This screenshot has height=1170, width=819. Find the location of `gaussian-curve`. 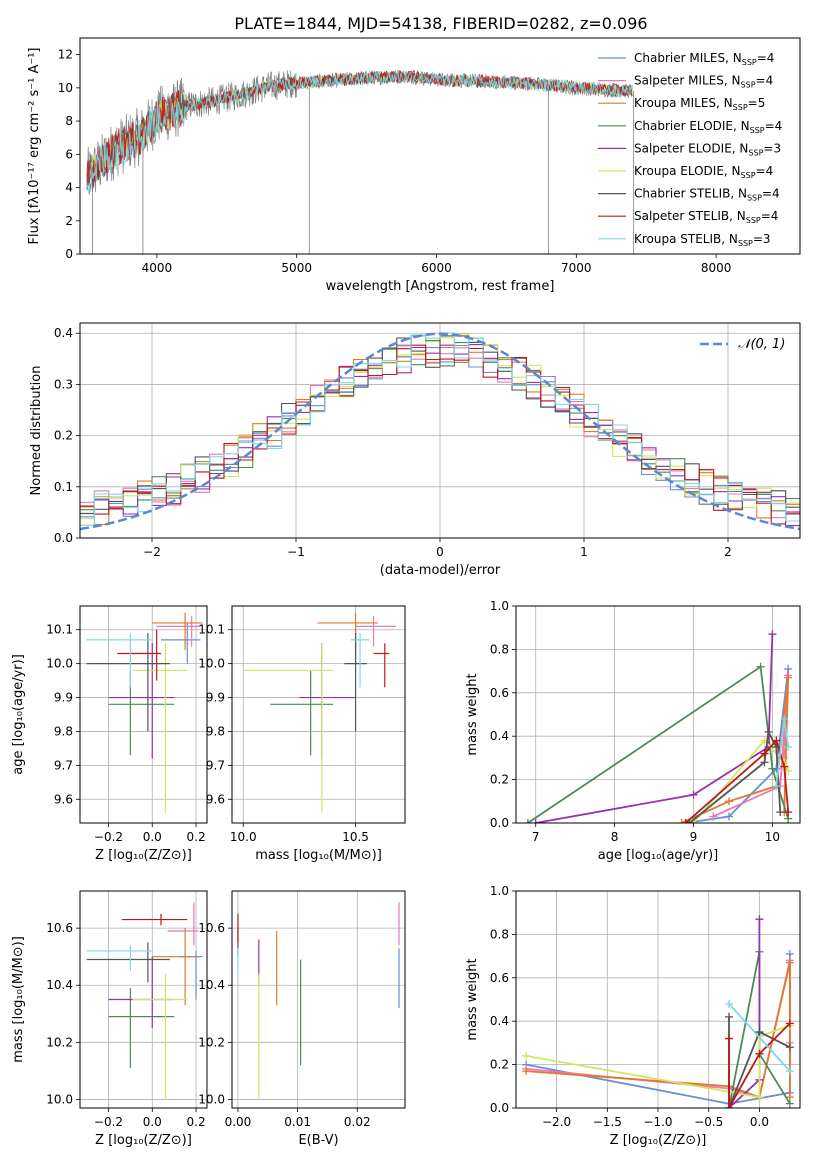

gaussian-curve is located at coordinates (440, 431).